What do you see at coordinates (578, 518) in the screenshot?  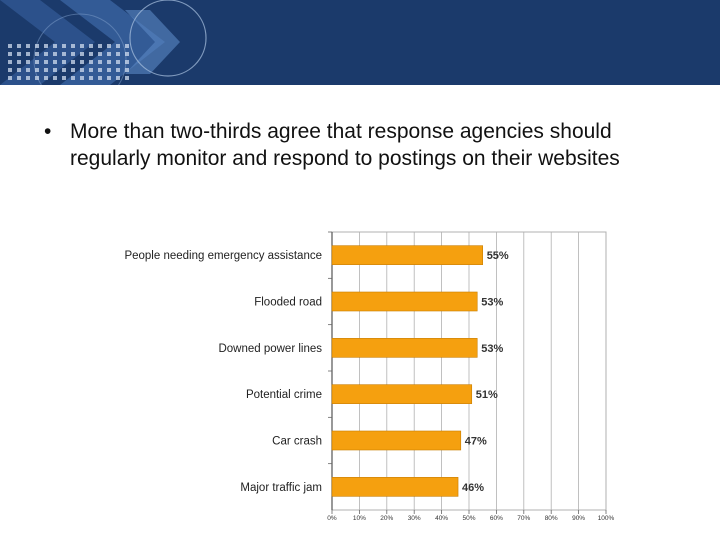 I see `x-tick-label: 90%` at bounding box center [578, 518].